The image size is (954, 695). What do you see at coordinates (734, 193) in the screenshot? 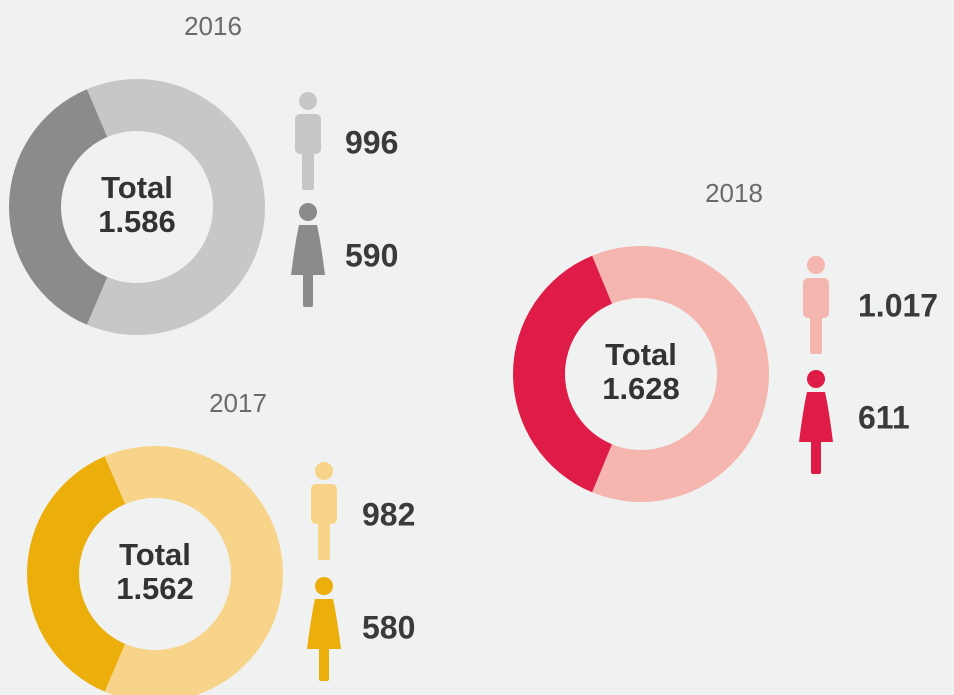
I see `year-label: 2018` at bounding box center [734, 193].